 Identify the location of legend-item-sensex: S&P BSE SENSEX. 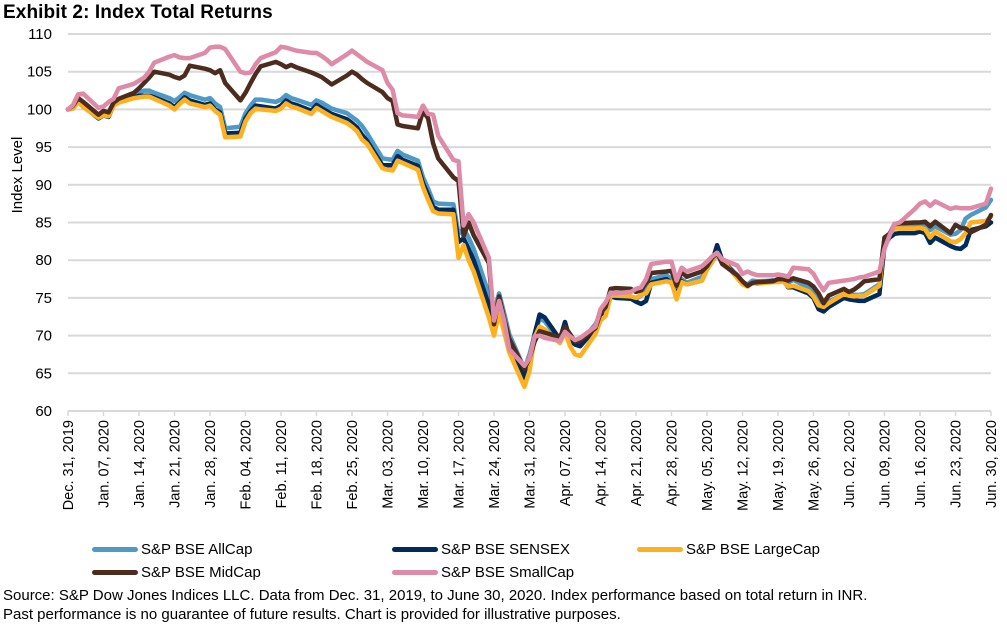
(481, 549).